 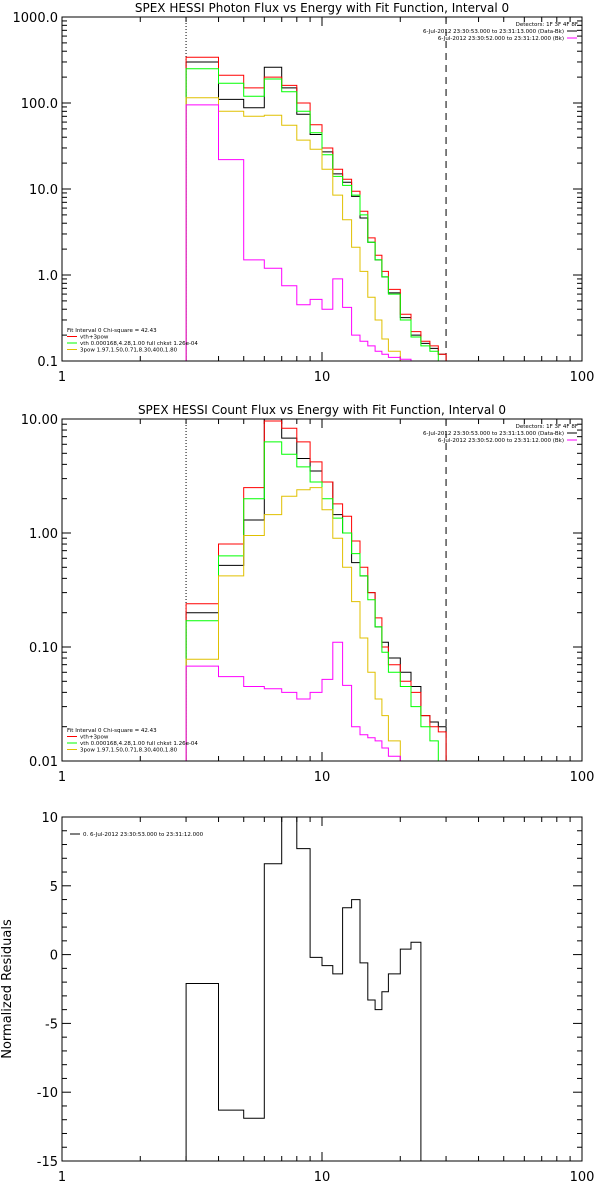 What do you see at coordinates (54, 887) in the screenshot?
I see `y-tick-label: 5` at bounding box center [54, 887].